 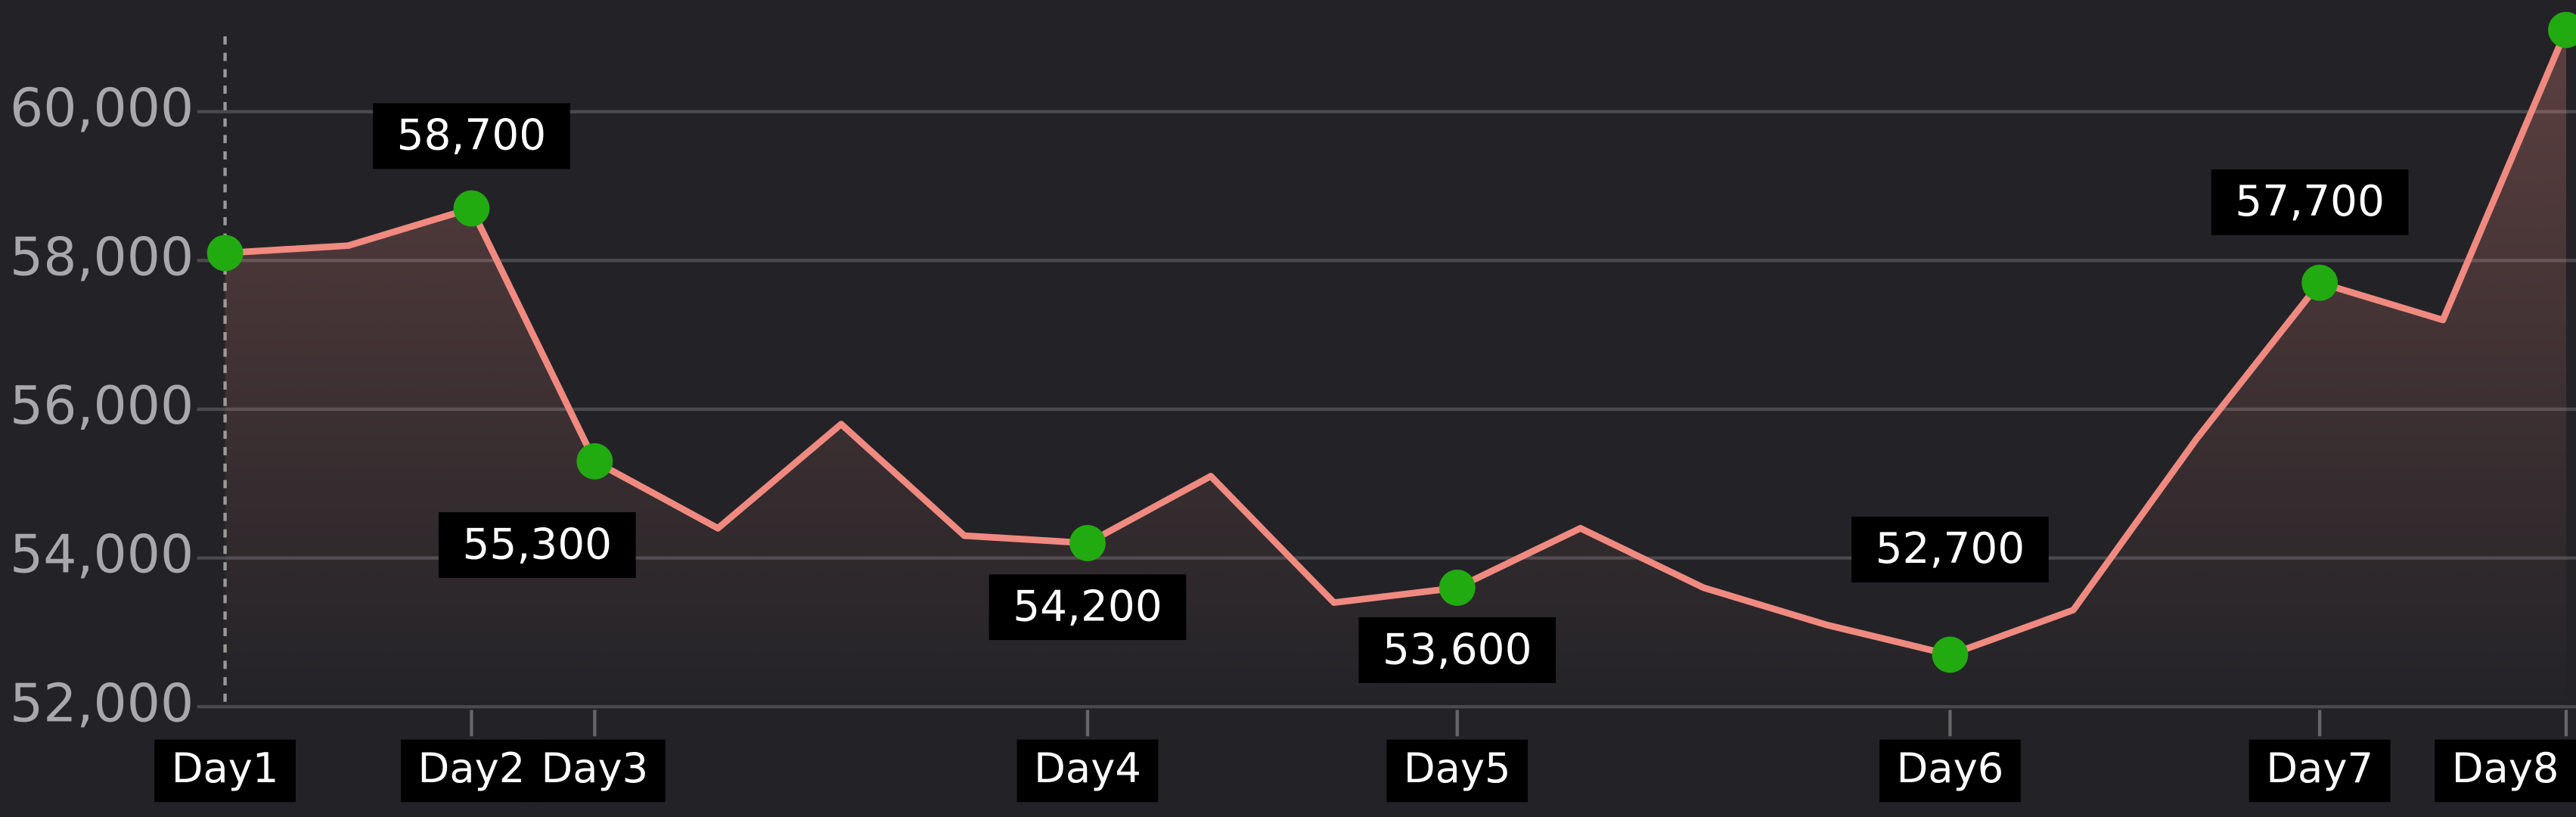 I want to click on y-tick-label: 56,000, so click(x=102, y=406).